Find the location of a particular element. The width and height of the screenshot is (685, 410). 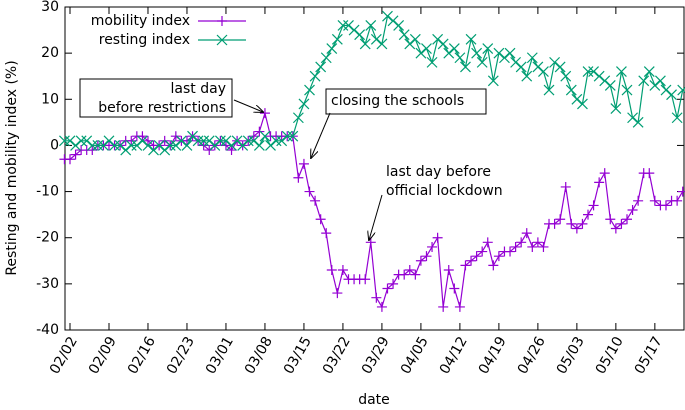

annotation-text: official lockdown is located at coordinates (444, 191).